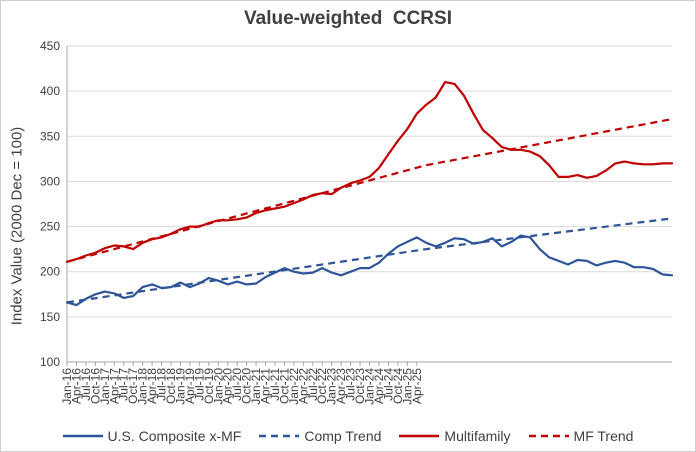  Describe the element at coordinates (76, 386) in the screenshot. I see `x-tick-label: Apr-16` at that location.